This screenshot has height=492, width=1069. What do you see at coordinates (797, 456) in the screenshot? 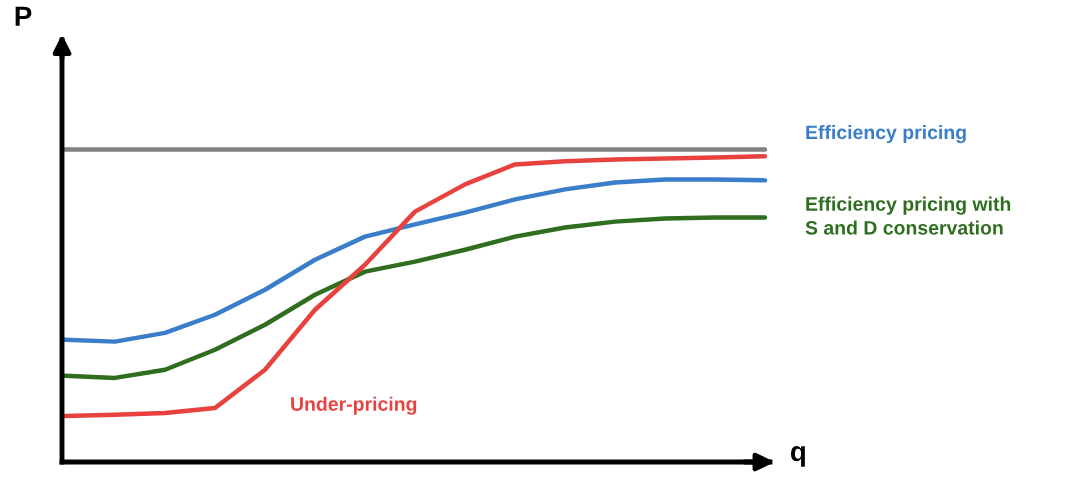
I see `x-axis-title: q` at bounding box center [797, 456].